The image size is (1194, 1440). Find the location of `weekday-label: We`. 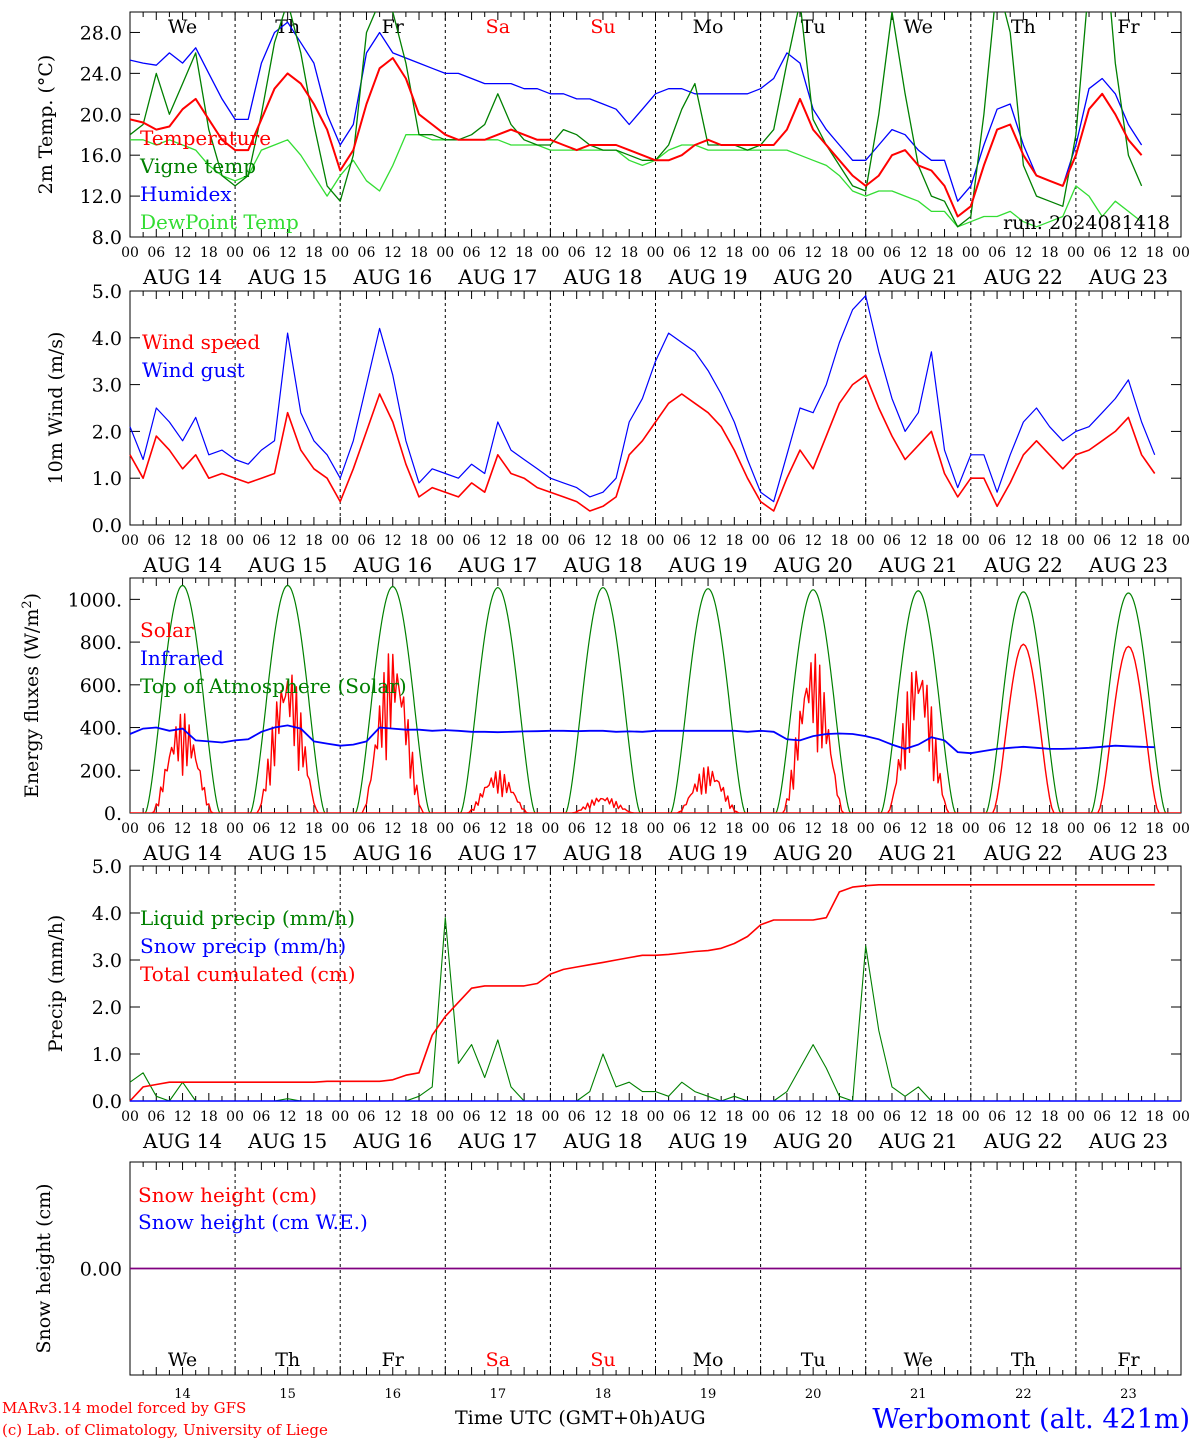

weekday-label: We is located at coordinates (918, 27).